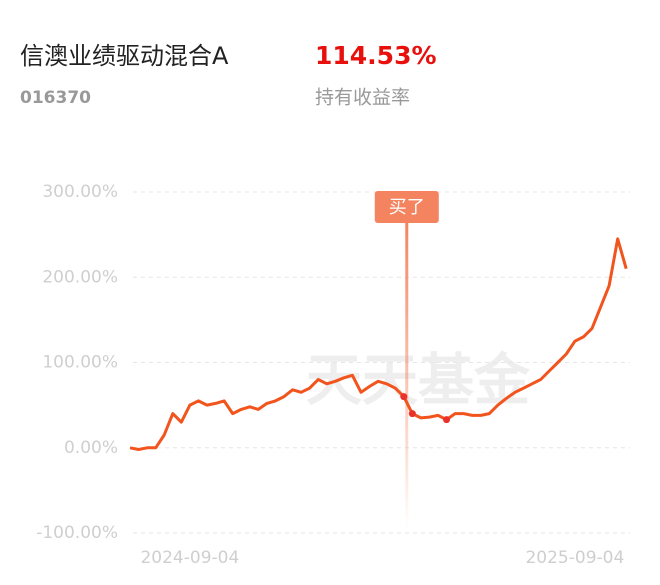 The height and width of the screenshot is (585, 660). I want to click on return-value: 114.53%, so click(376, 55).